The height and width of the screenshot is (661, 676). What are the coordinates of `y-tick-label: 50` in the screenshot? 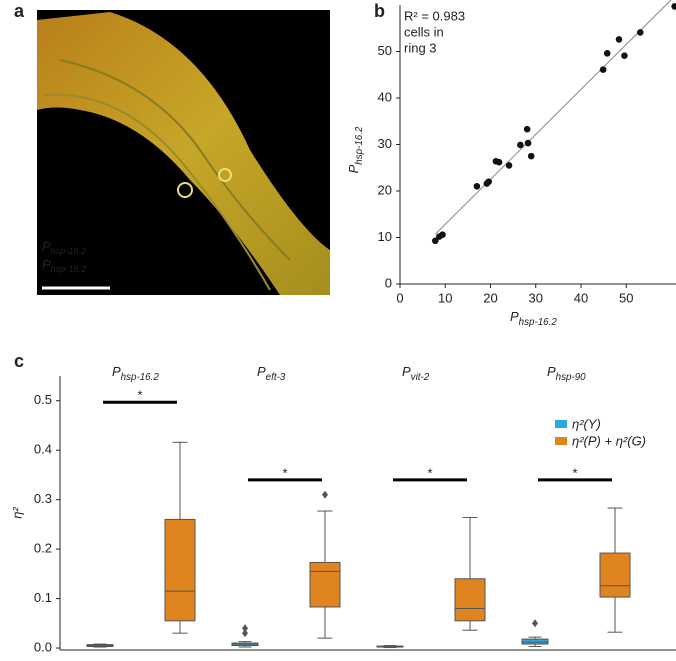 It's located at (385, 50).